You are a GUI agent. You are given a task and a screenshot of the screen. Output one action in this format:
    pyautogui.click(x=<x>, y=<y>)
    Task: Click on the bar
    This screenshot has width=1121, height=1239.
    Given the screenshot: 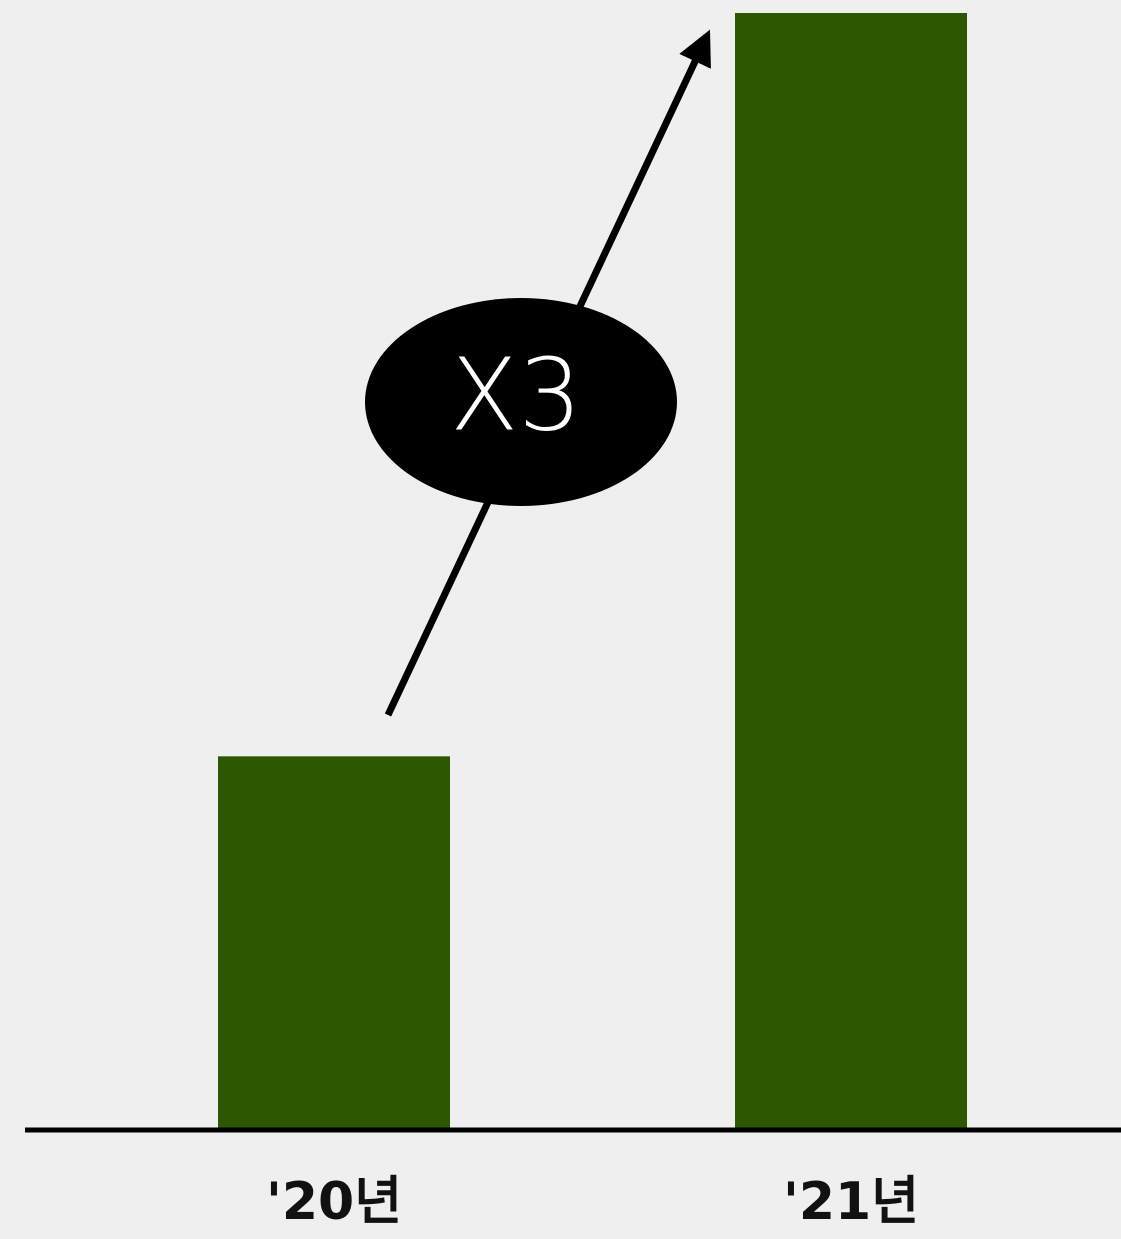 What is the action you would take?
    pyautogui.click(x=334, y=942)
    